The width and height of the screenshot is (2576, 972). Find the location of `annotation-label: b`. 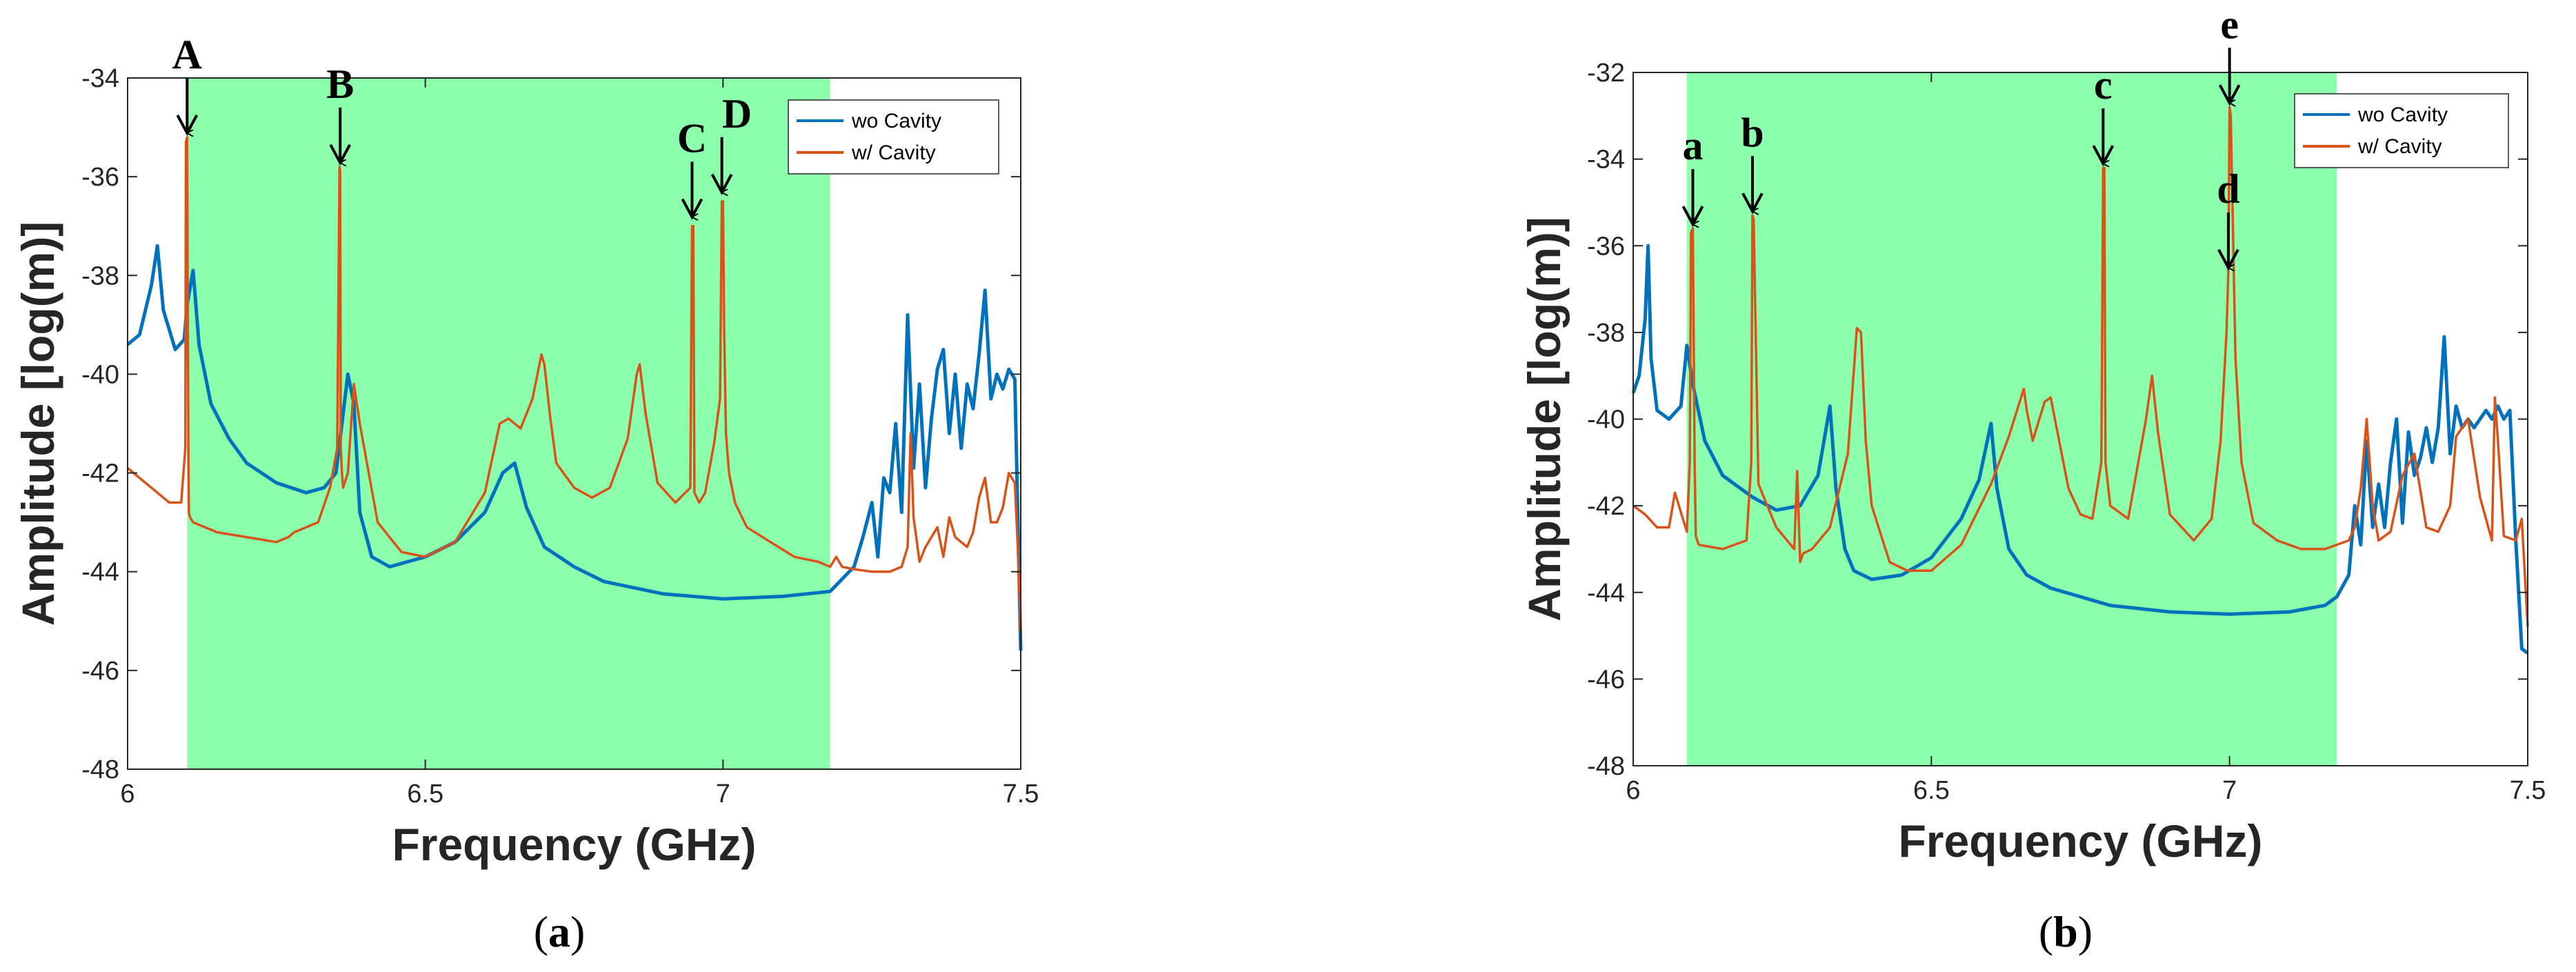

annotation-label: b is located at coordinates (1752, 132).